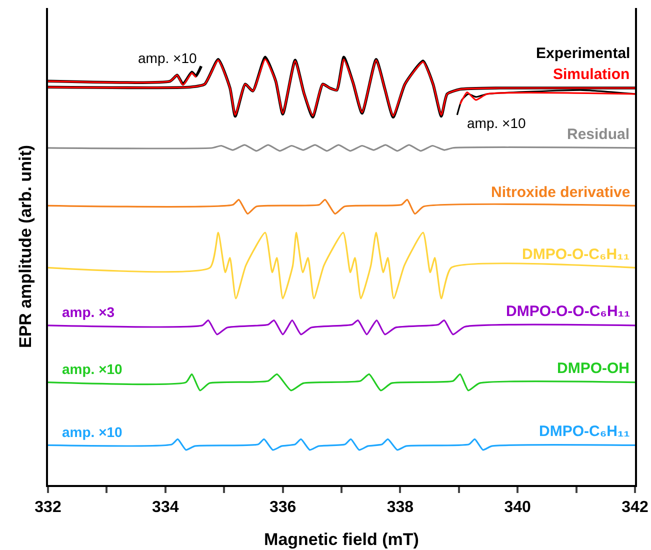 The image size is (651, 550). What do you see at coordinates (400, 507) in the screenshot?
I see `x-tick-label: 338` at bounding box center [400, 507].